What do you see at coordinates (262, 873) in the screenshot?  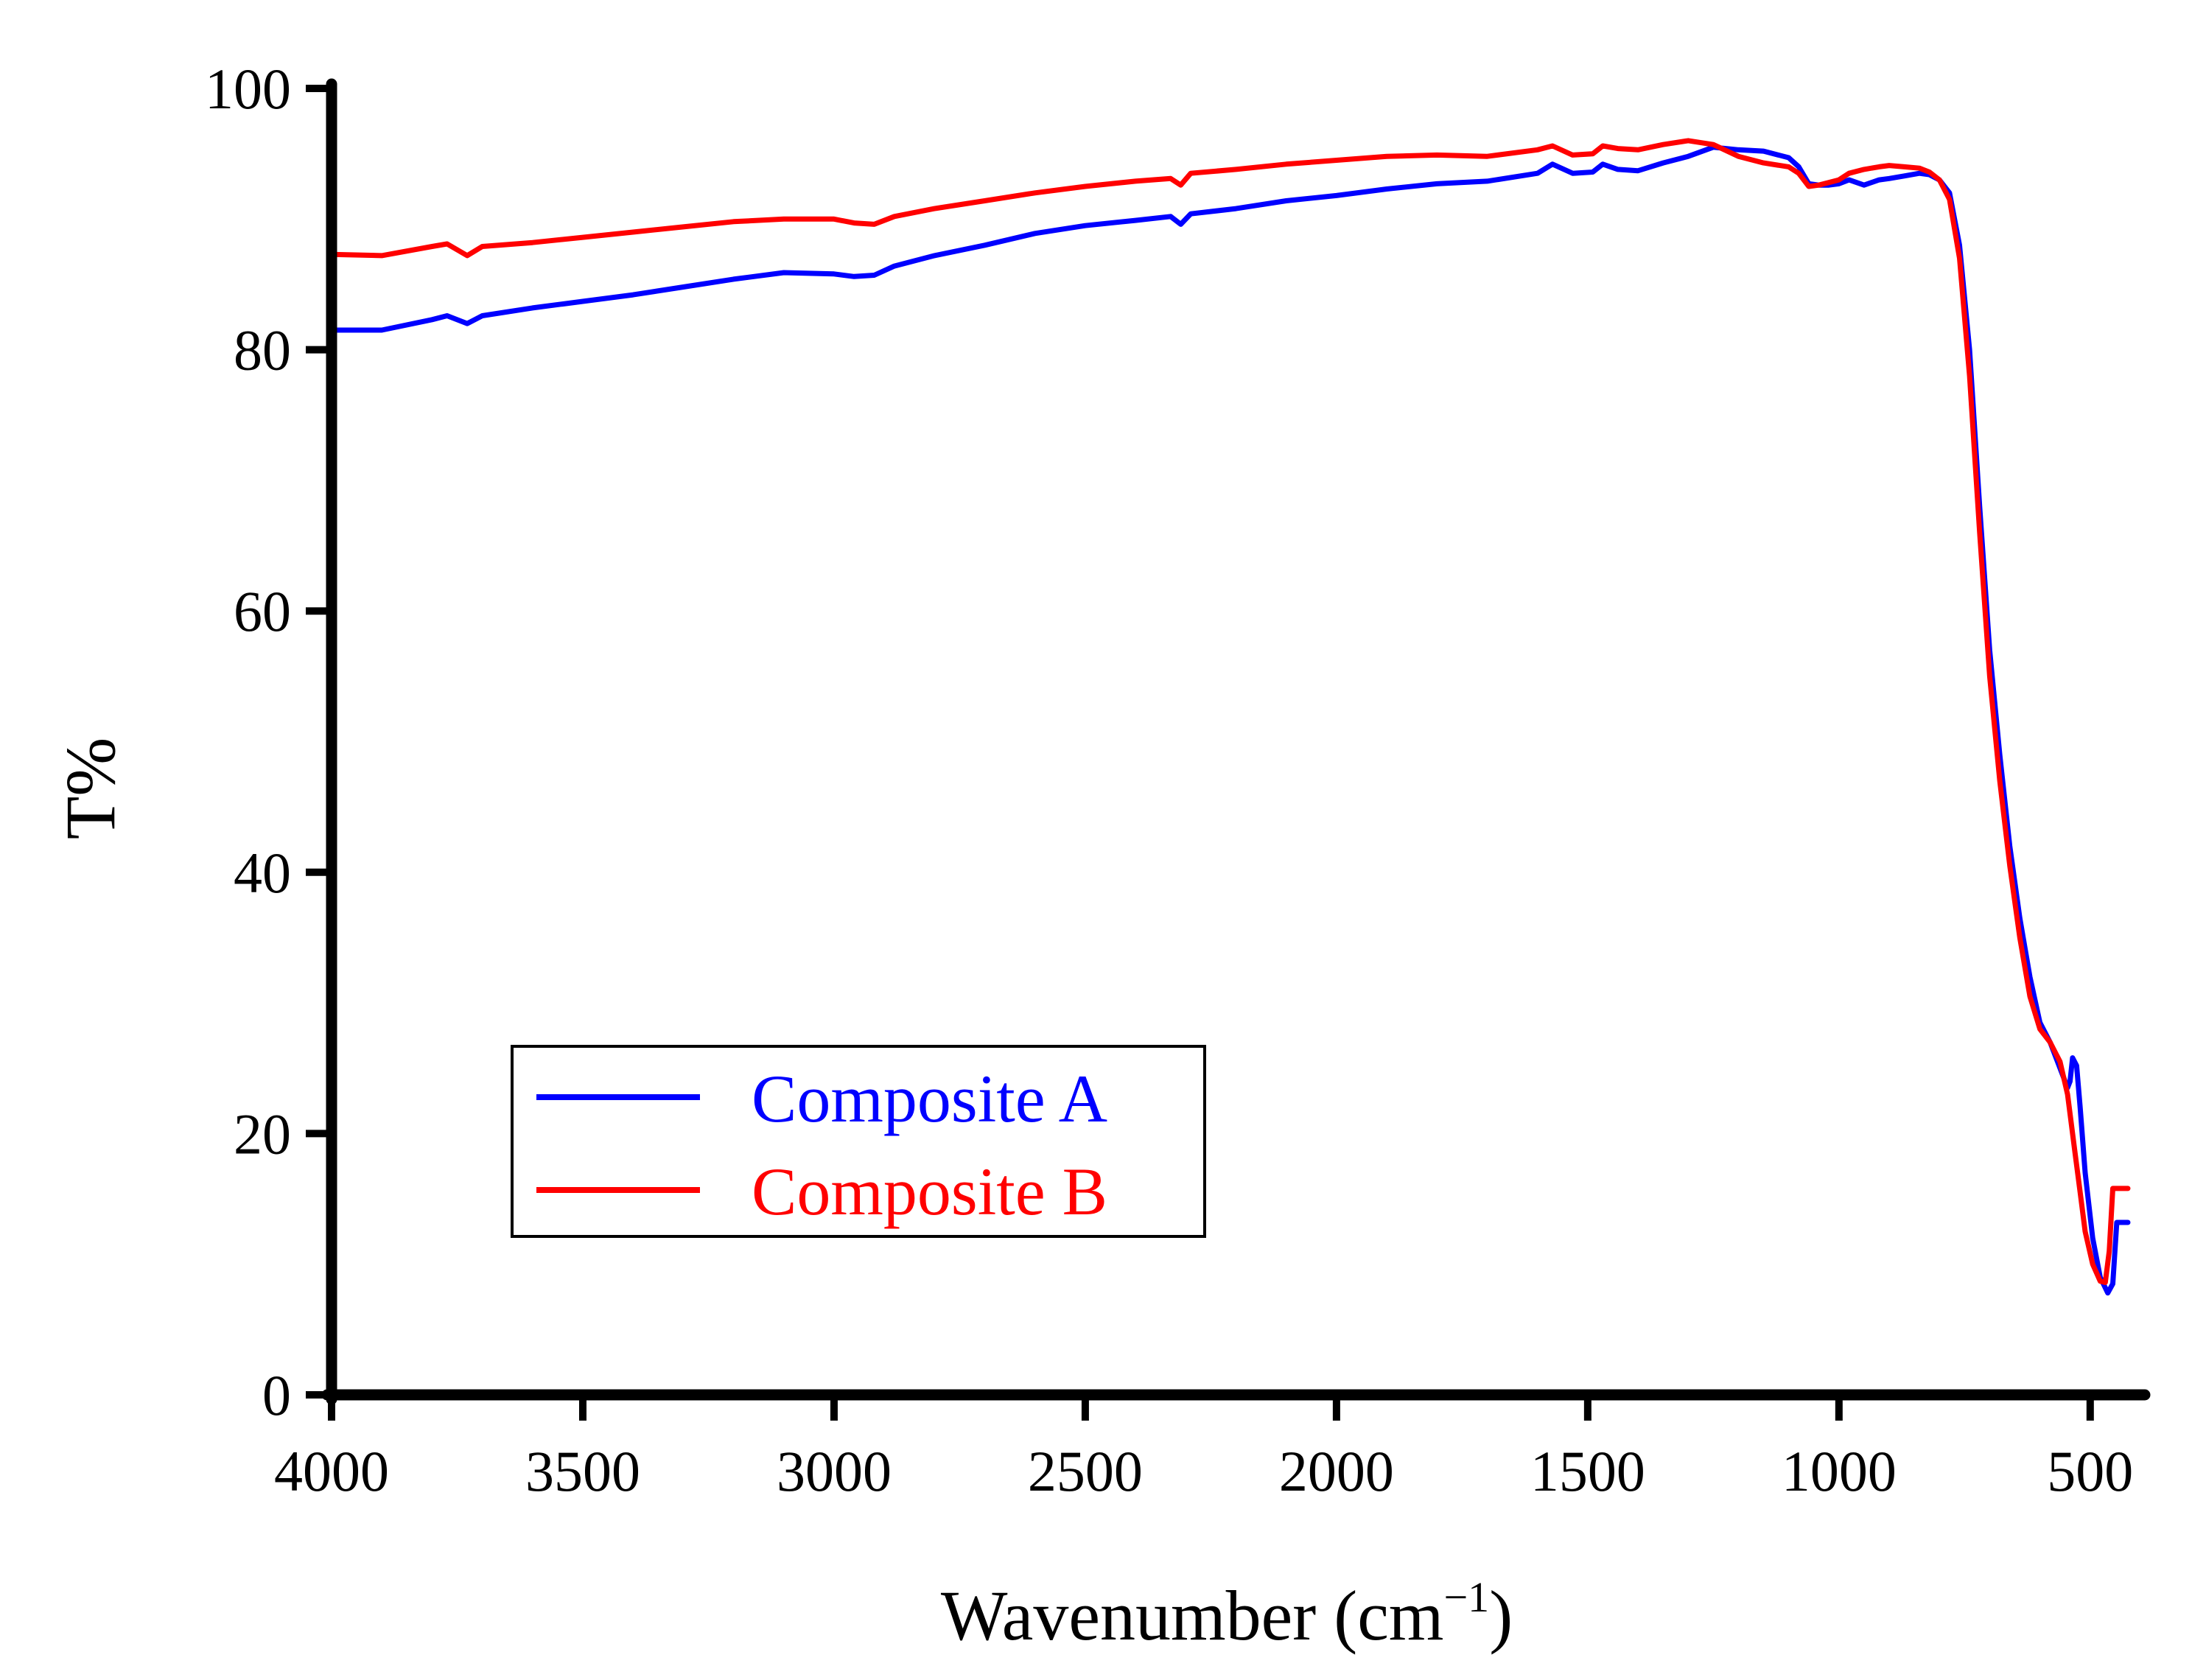 I see `y-tick-label: 40` at bounding box center [262, 873].